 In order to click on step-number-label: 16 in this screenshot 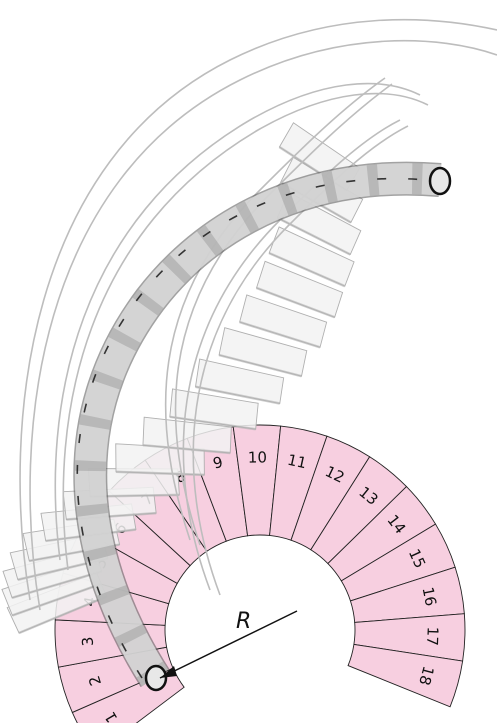, I will do `click(429, 596)`.